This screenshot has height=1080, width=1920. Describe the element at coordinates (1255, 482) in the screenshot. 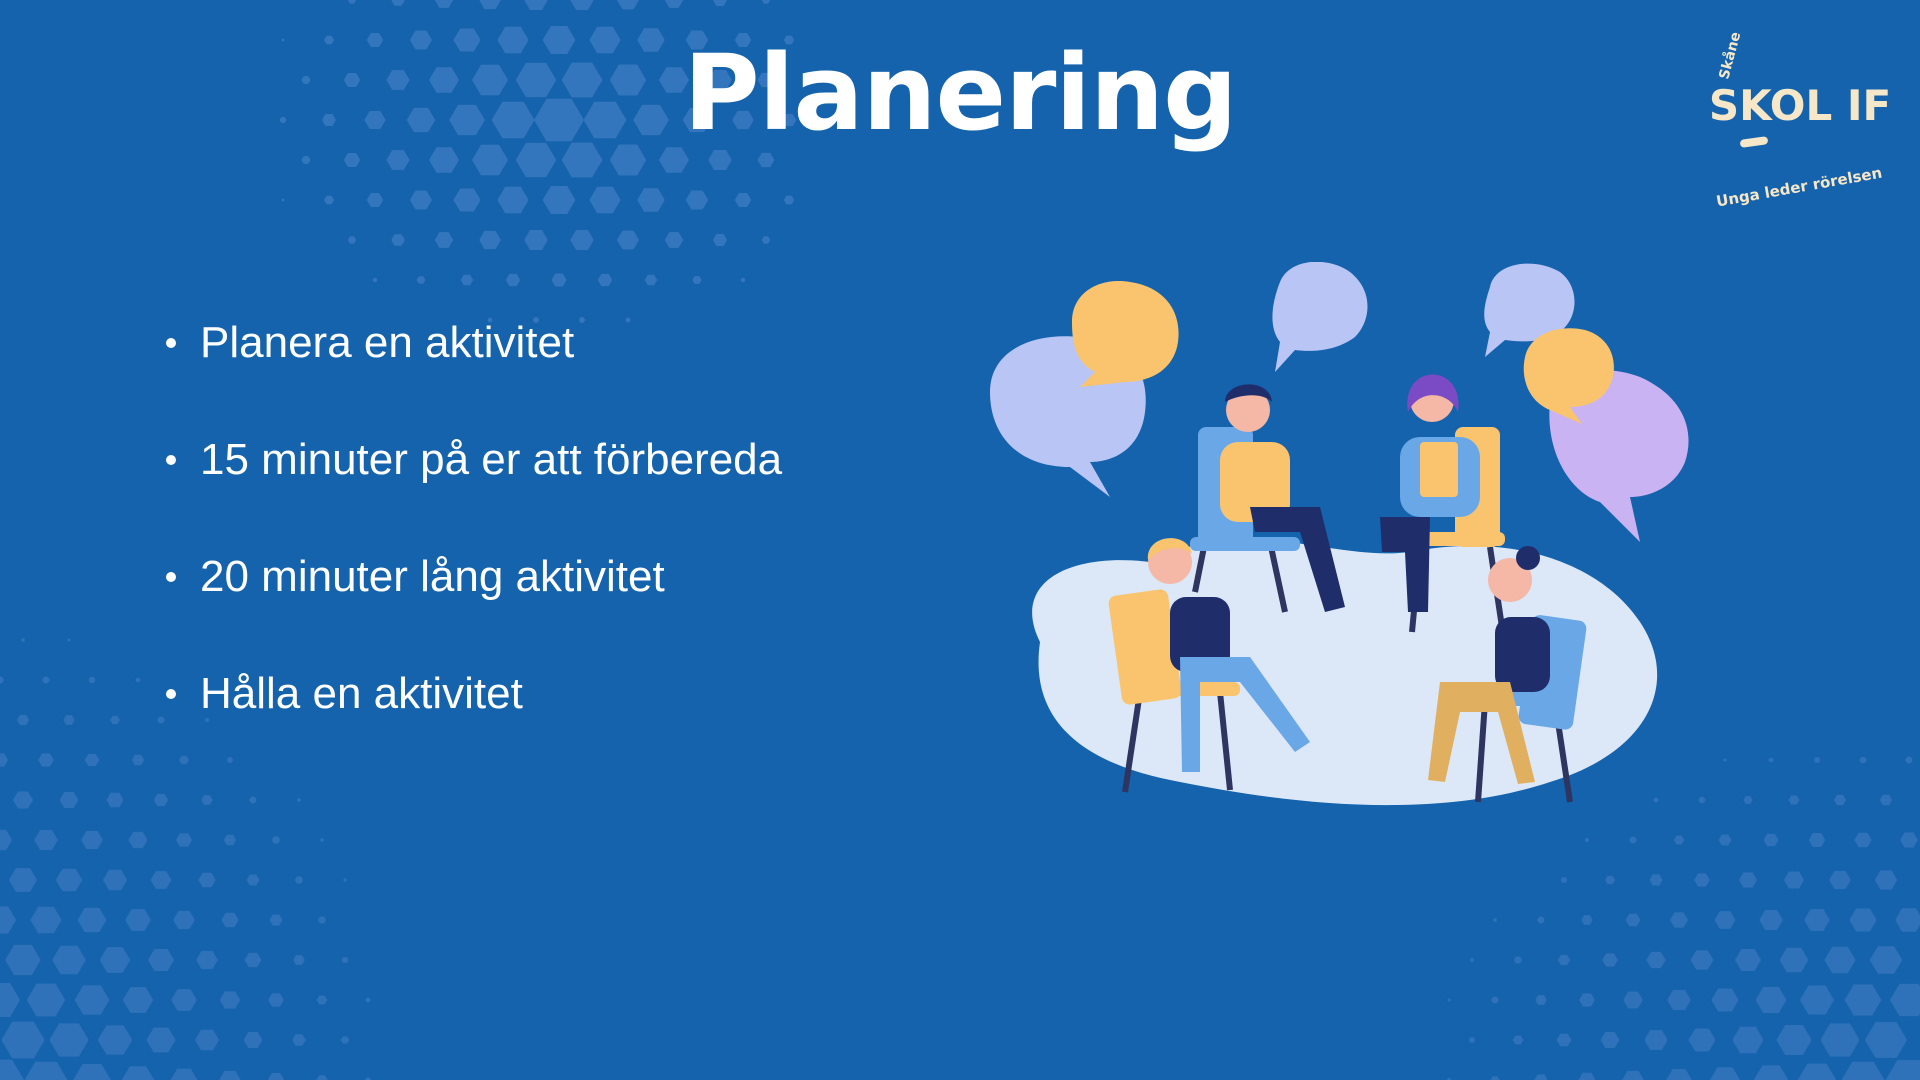

I see `person-body` at that location.